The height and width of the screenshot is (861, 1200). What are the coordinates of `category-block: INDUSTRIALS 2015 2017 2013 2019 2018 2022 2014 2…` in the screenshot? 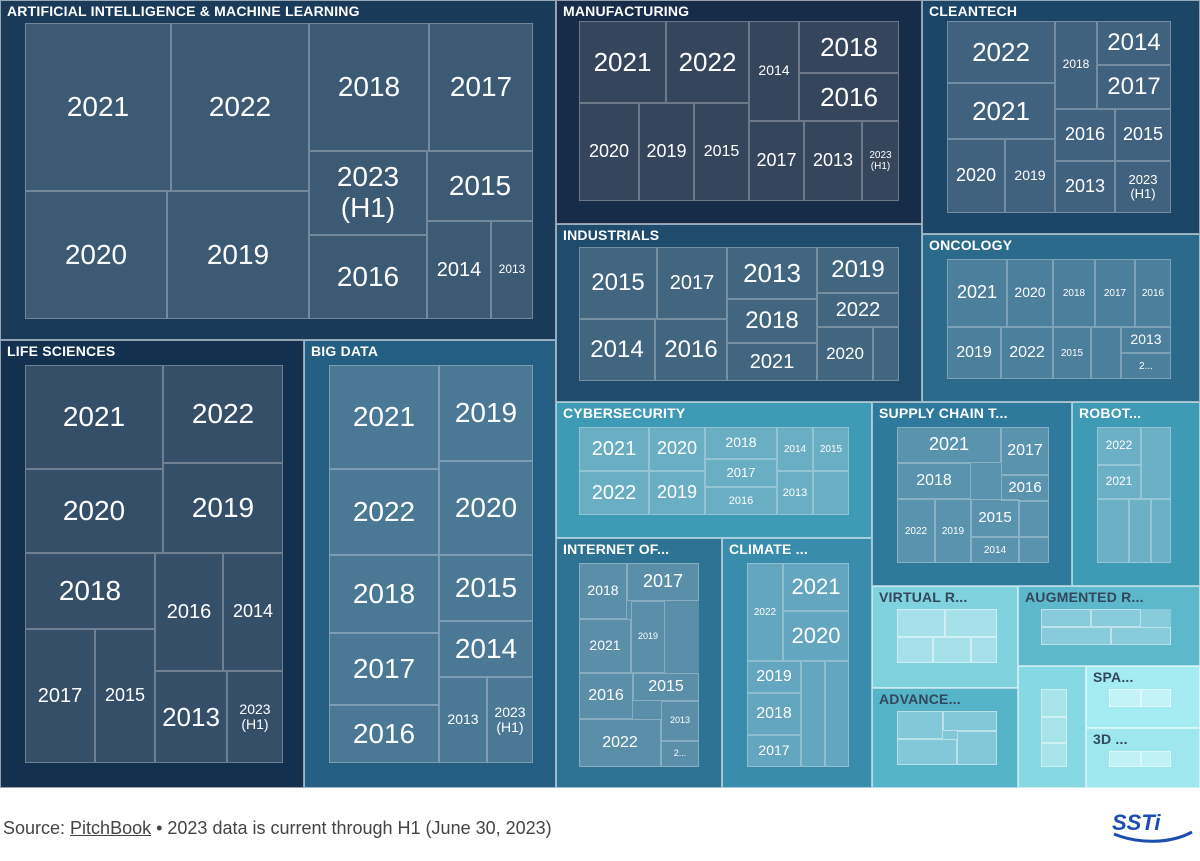 It's located at (739, 313).